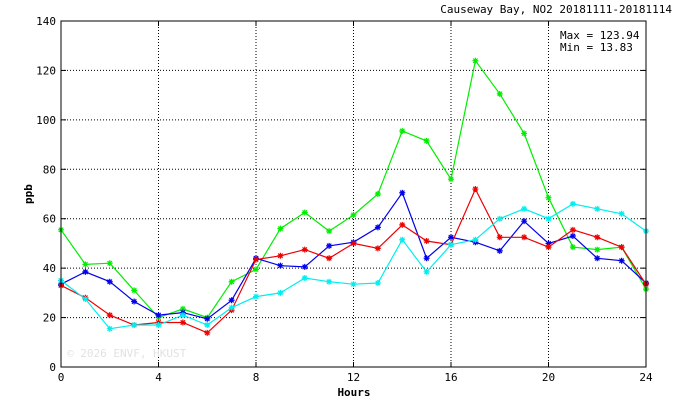  Describe the element at coordinates (49, 169) in the screenshot. I see `y-tick-label: 80` at that location.